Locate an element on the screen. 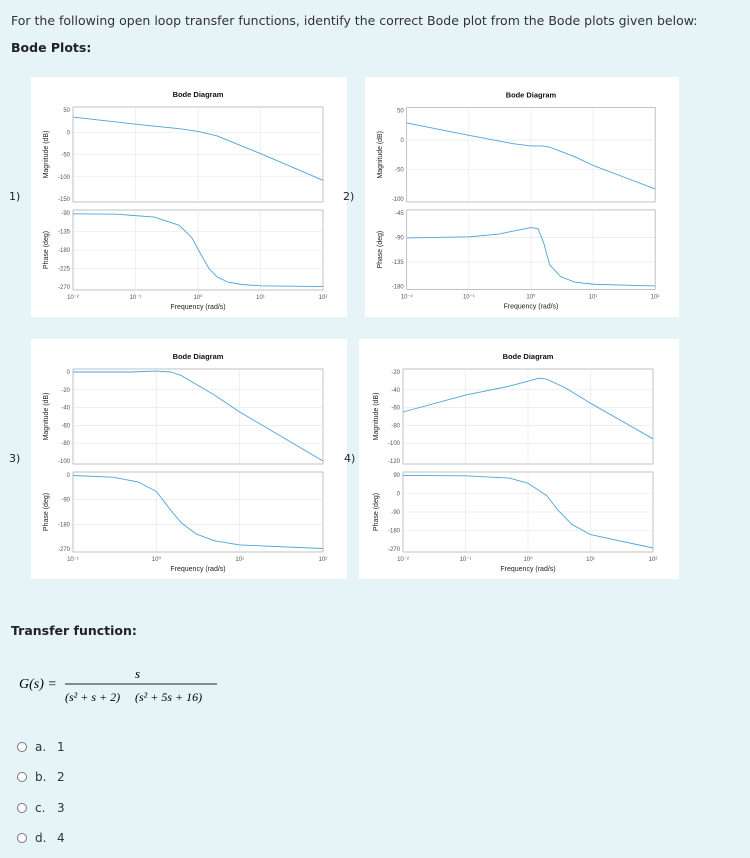 The width and height of the screenshot is (750, 858). option-b: b. 2 is located at coordinates (41, 777).